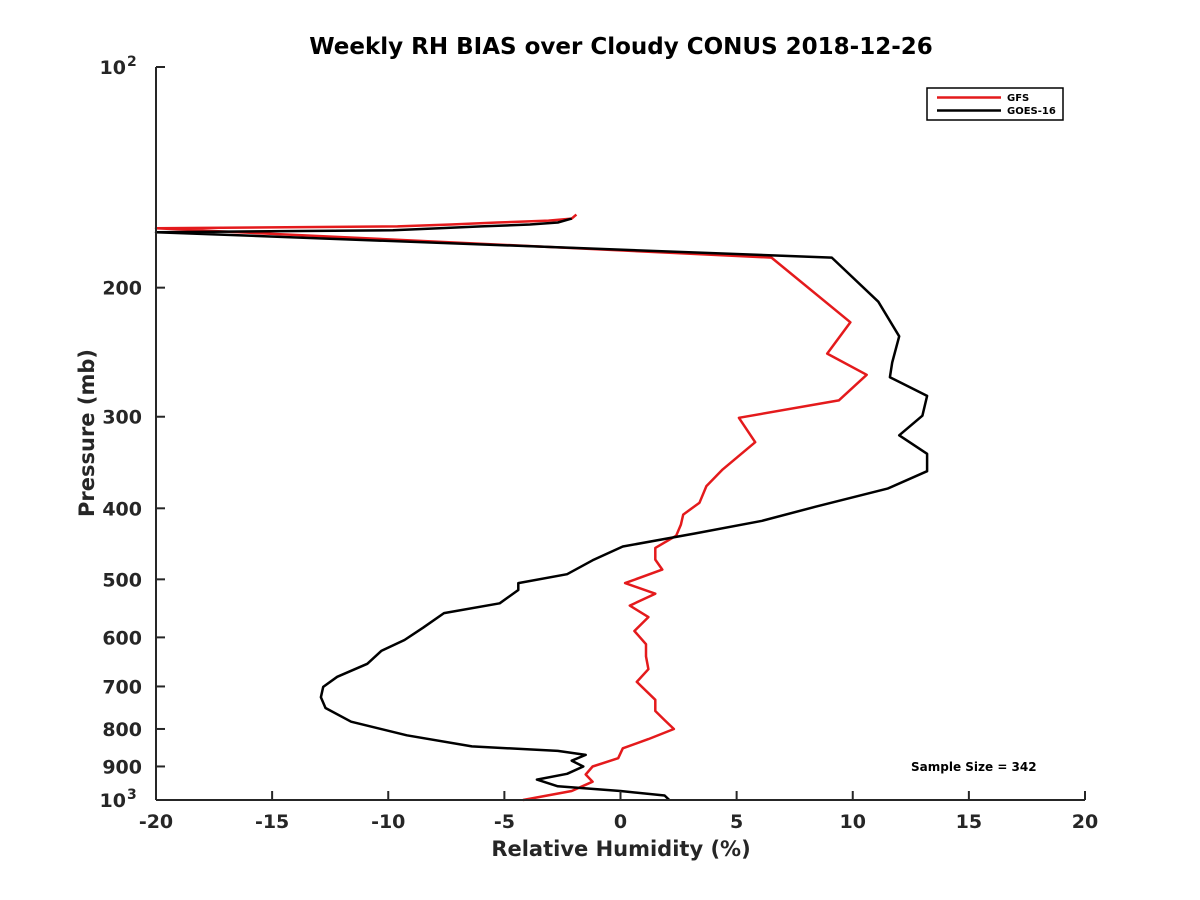  I want to click on y-axis-label: Pressure (mb), so click(87, 433).